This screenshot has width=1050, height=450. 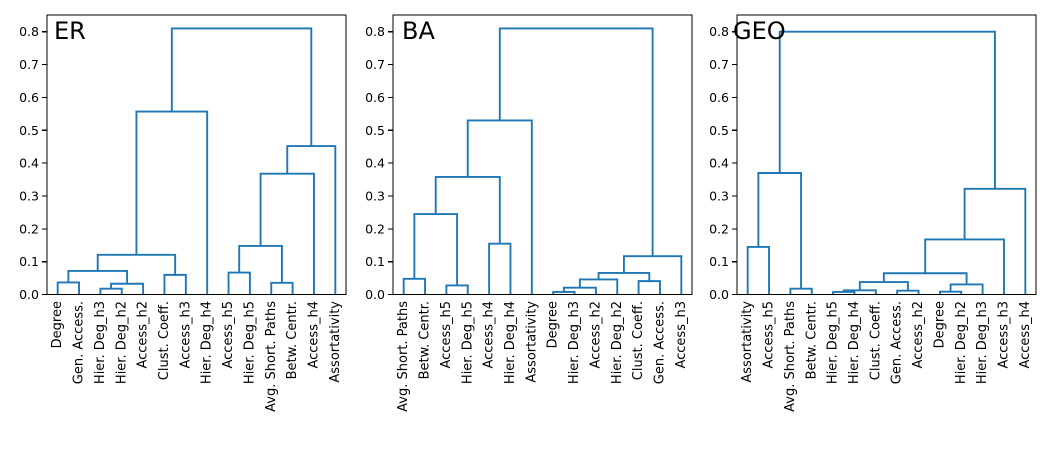 I want to click on panel-title: ER, so click(x=70, y=31).